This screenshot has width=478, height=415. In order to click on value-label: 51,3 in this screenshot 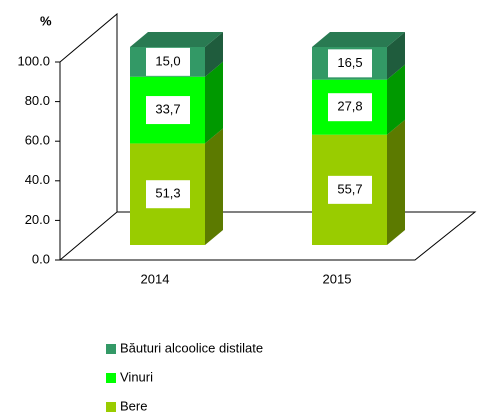, I will do `click(167, 193)`.